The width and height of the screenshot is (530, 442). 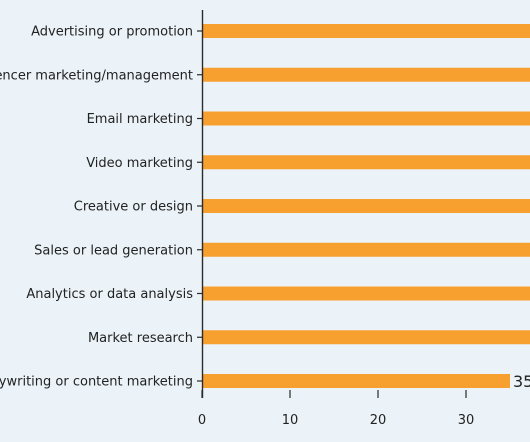 I want to click on y-tick-label-9: Copywriting or content marketing, so click(x=96, y=382).